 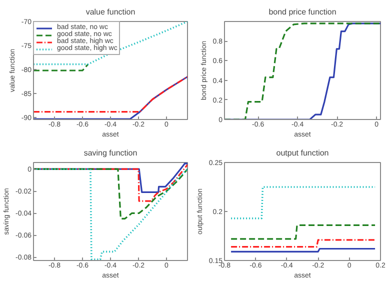 I want to click on chart-title: saving function, so click(x=111, y=153).